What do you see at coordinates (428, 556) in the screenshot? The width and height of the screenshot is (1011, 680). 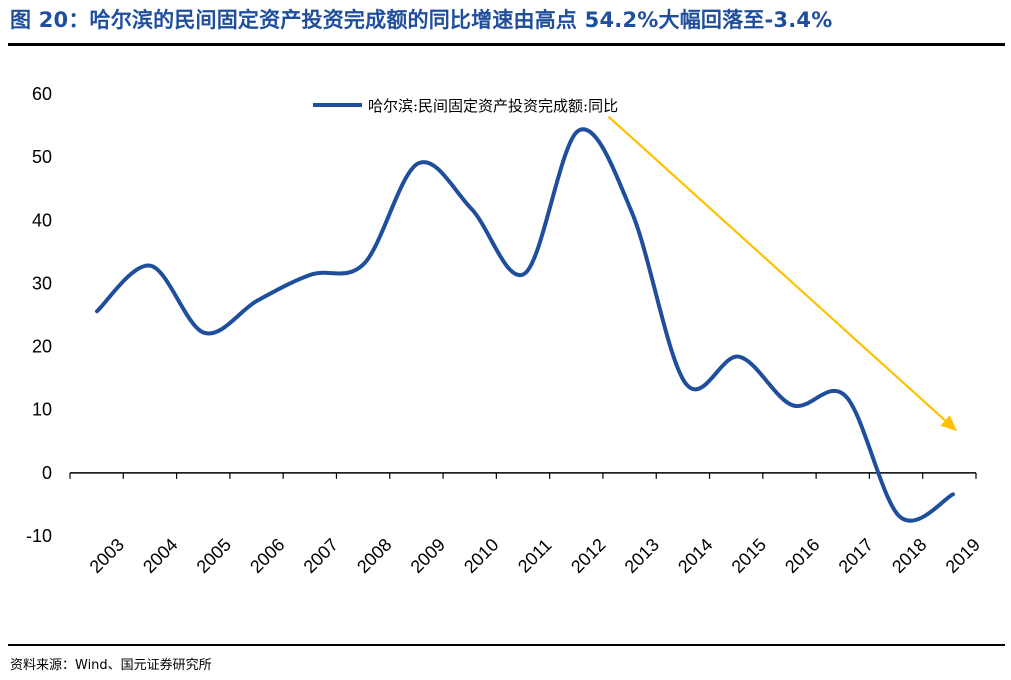 I see `x-tick-label: 2009` at bounding box center [428, 556].